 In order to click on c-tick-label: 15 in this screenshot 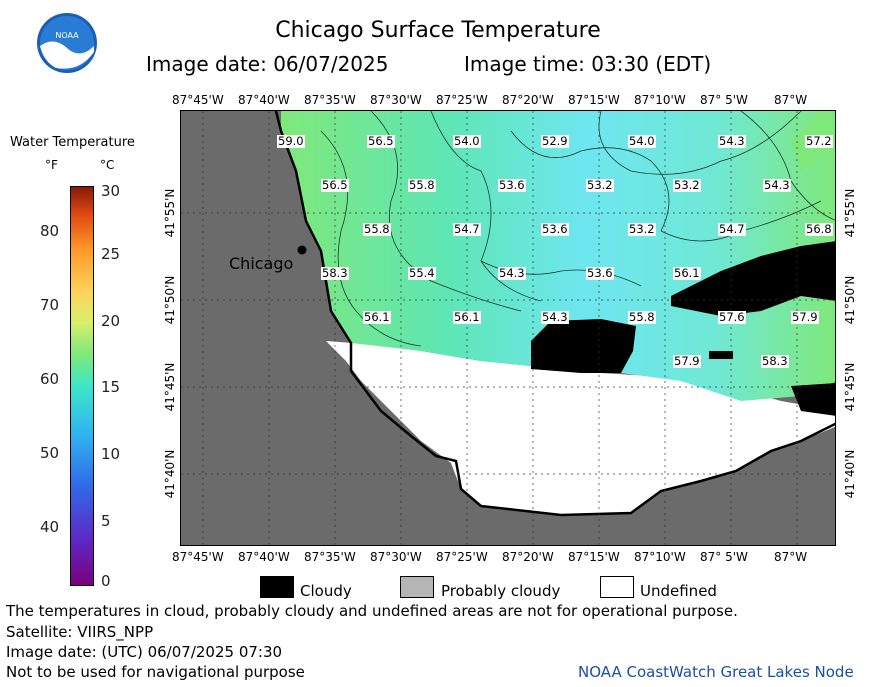, I will do `click(111, 387)`.